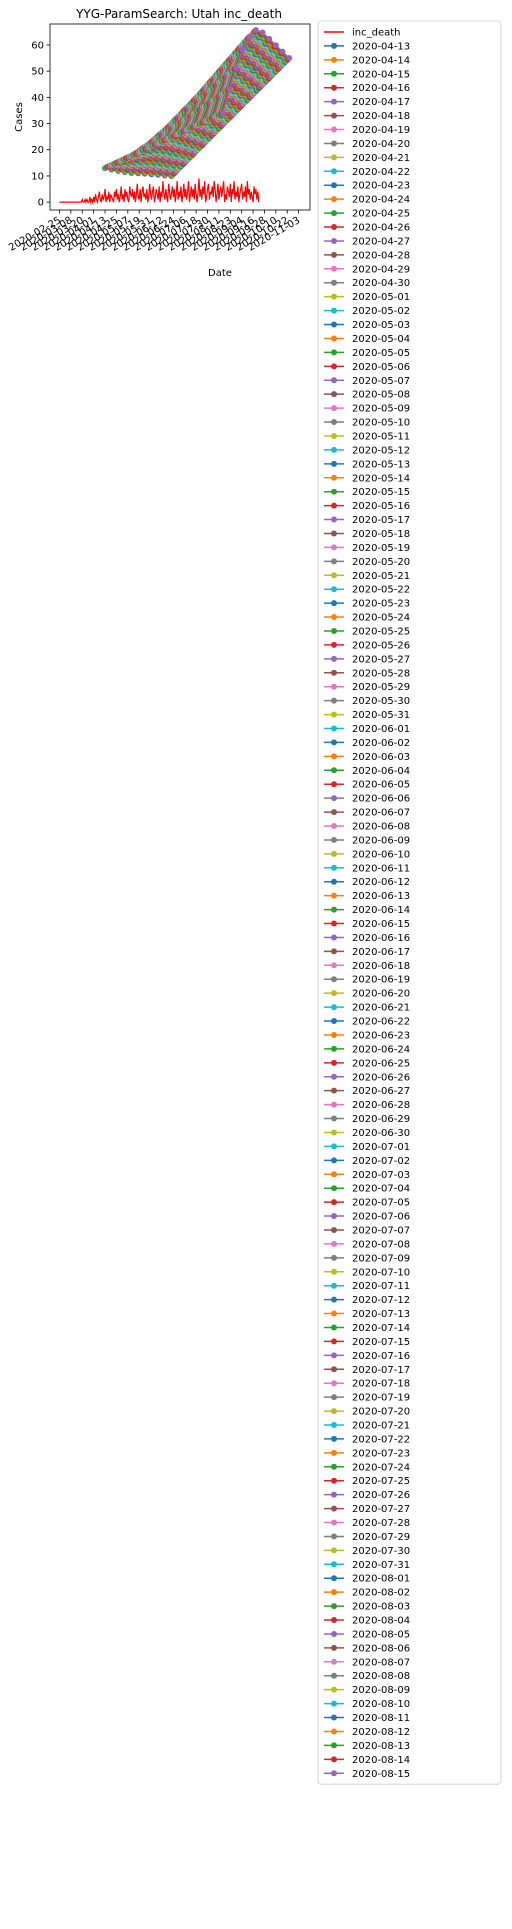 This screenshot has width=512, height=1929. What do you see at coordinates (37, 45) in the screenshot?
I see `y-tick-label: 60` at bounding box center [37, 45].